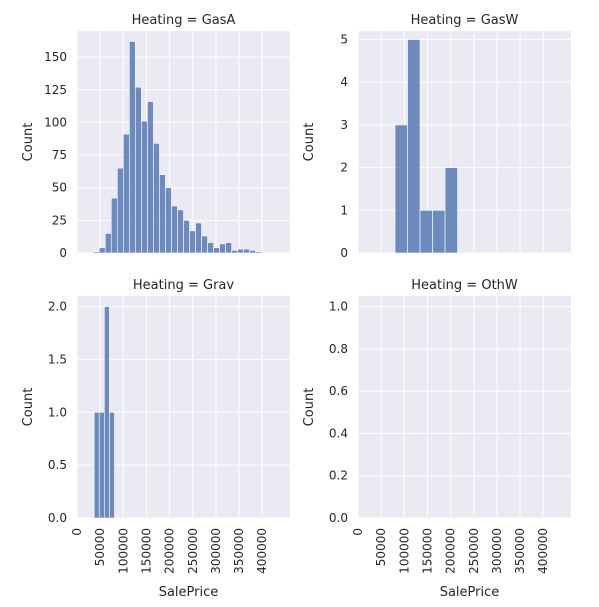  I want to click on y-tick-label: 5, so click(344, 40).